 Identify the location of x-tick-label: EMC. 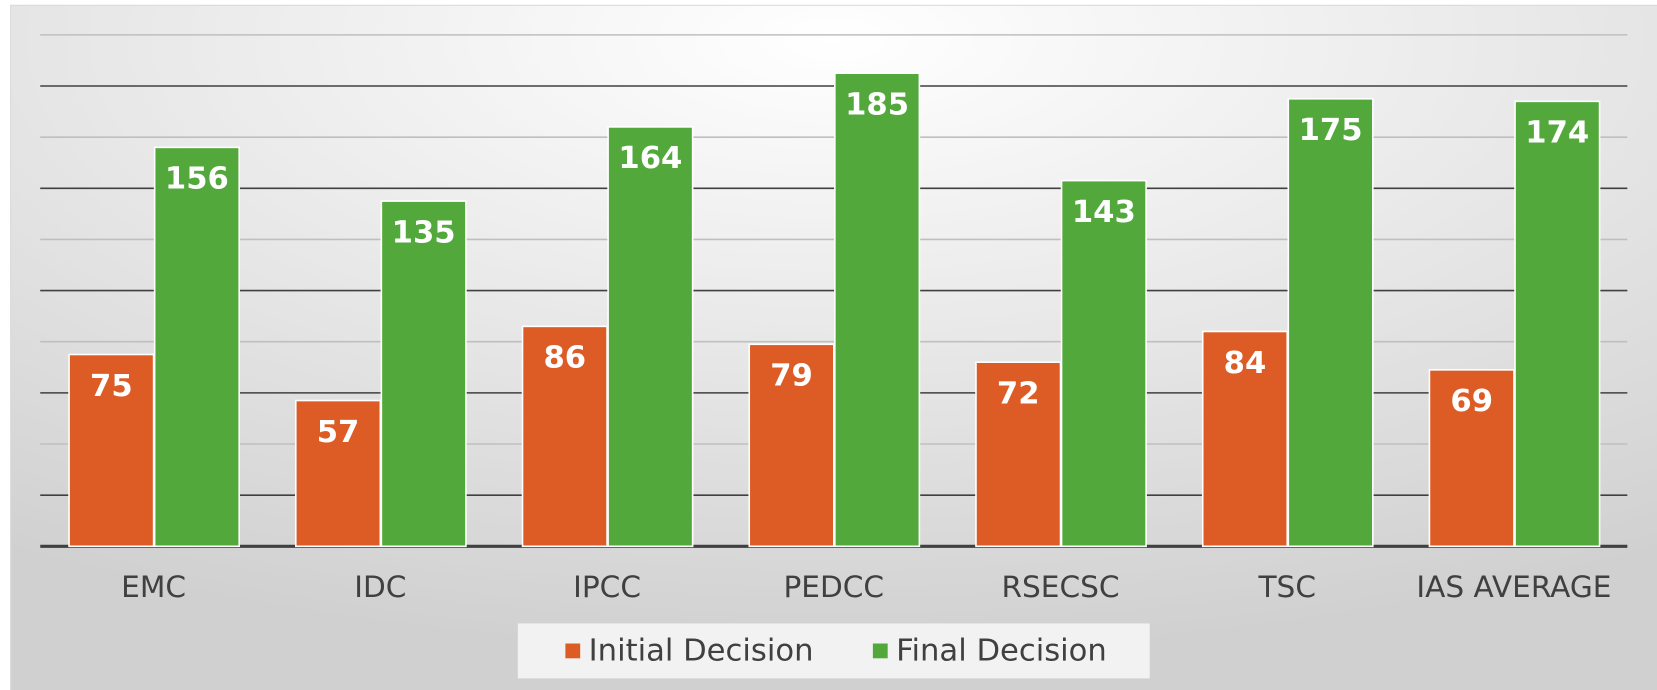
(153, 587).